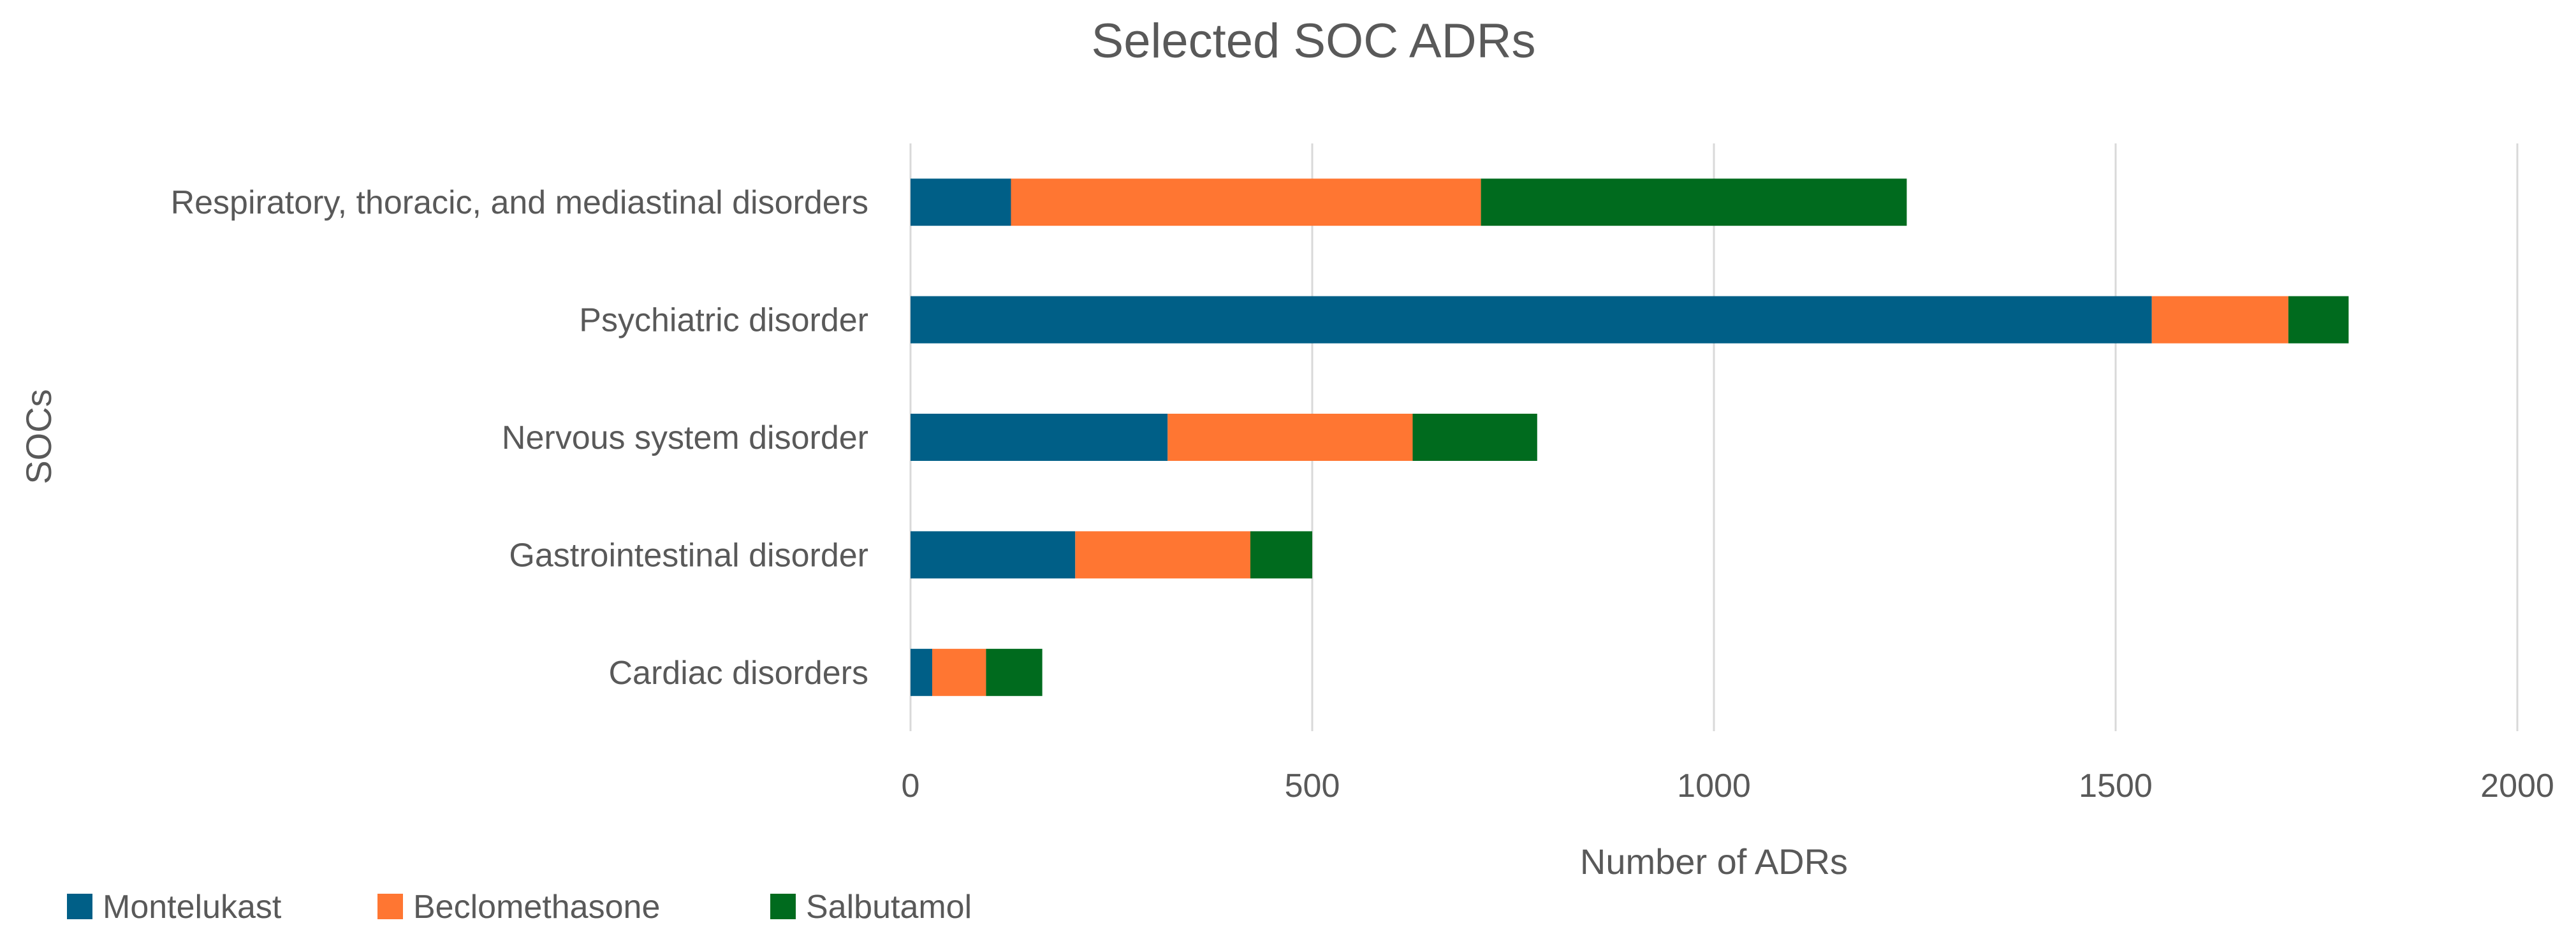 The width and height of the screenshot is (2576, 946). What do you see at coordinates (723, 320) in the screenshot?
I see `y-tick-label: Psychiatric disorder` at bounding box center [723, 320].